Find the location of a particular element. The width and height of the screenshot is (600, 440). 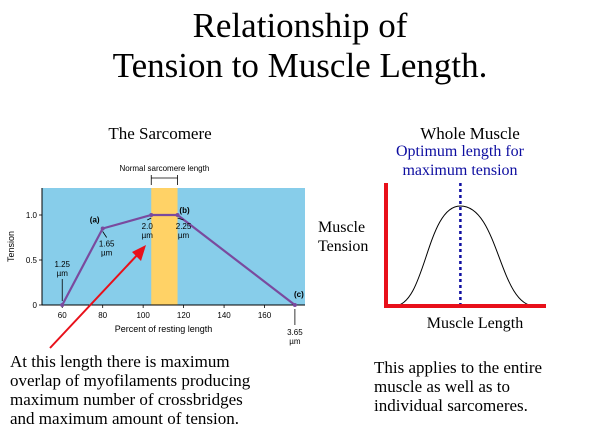

applies-note-line: muscle as well as to is located at coordinates (442, 386).